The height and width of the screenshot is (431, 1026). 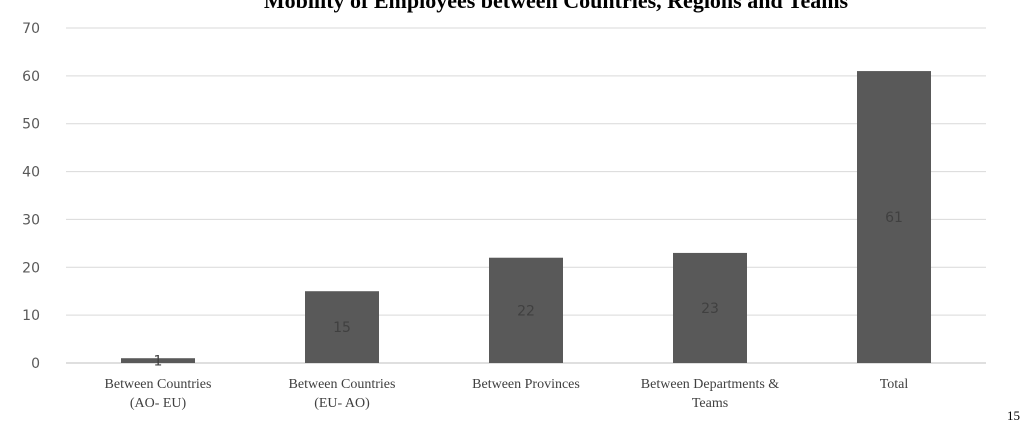 I want to click on x-tick-label: Between Departments &, so click(x=710, y=384).